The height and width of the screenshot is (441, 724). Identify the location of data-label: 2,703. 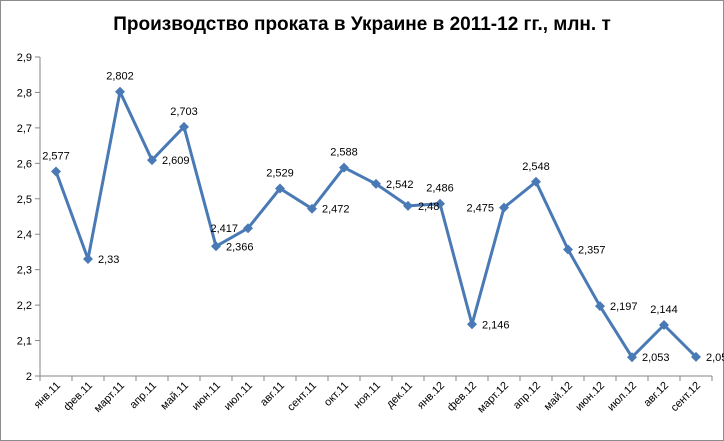
(184, 112).